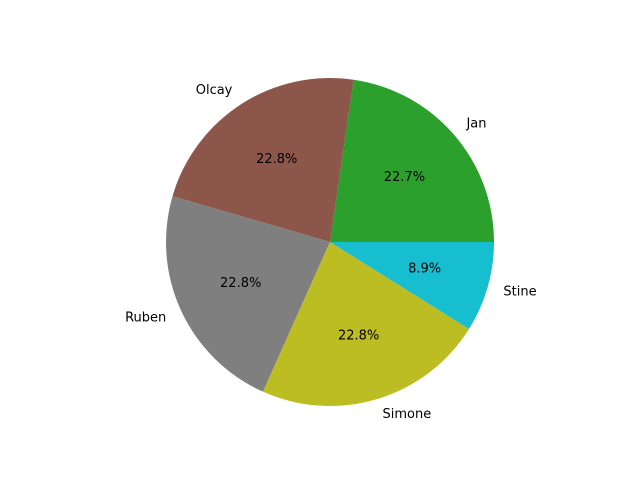  Describe the element at coordinates (475, 123) in the screenshot. I see `slice-label-jan: Jan` at that location.